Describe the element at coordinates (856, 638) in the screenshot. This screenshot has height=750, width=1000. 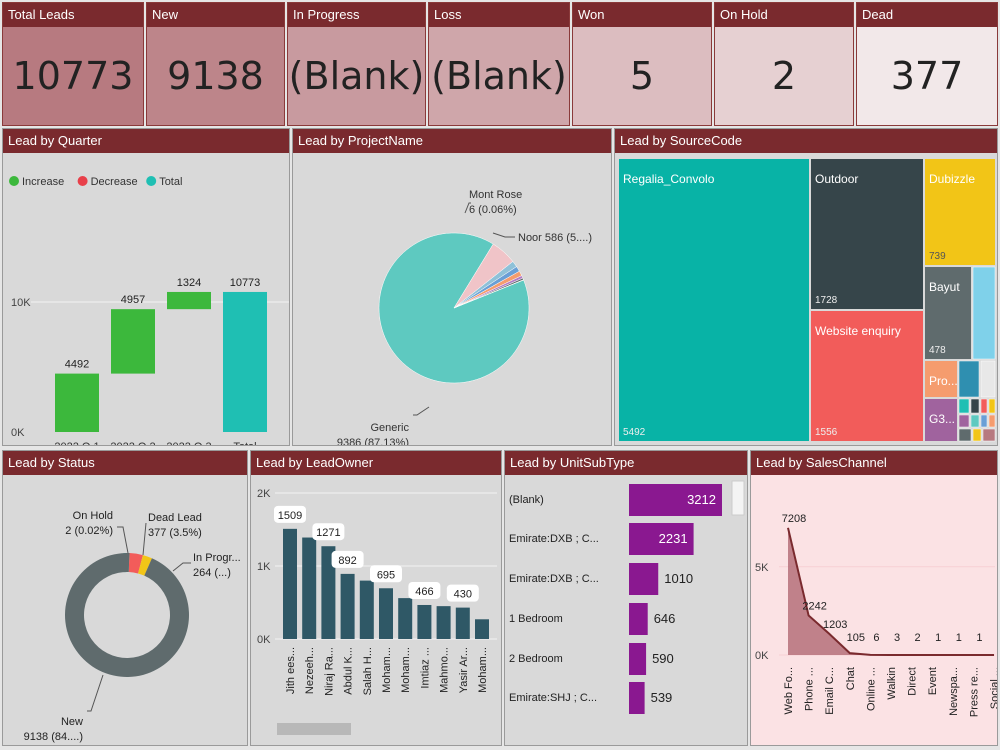
I see `data-label: 105` at that location.